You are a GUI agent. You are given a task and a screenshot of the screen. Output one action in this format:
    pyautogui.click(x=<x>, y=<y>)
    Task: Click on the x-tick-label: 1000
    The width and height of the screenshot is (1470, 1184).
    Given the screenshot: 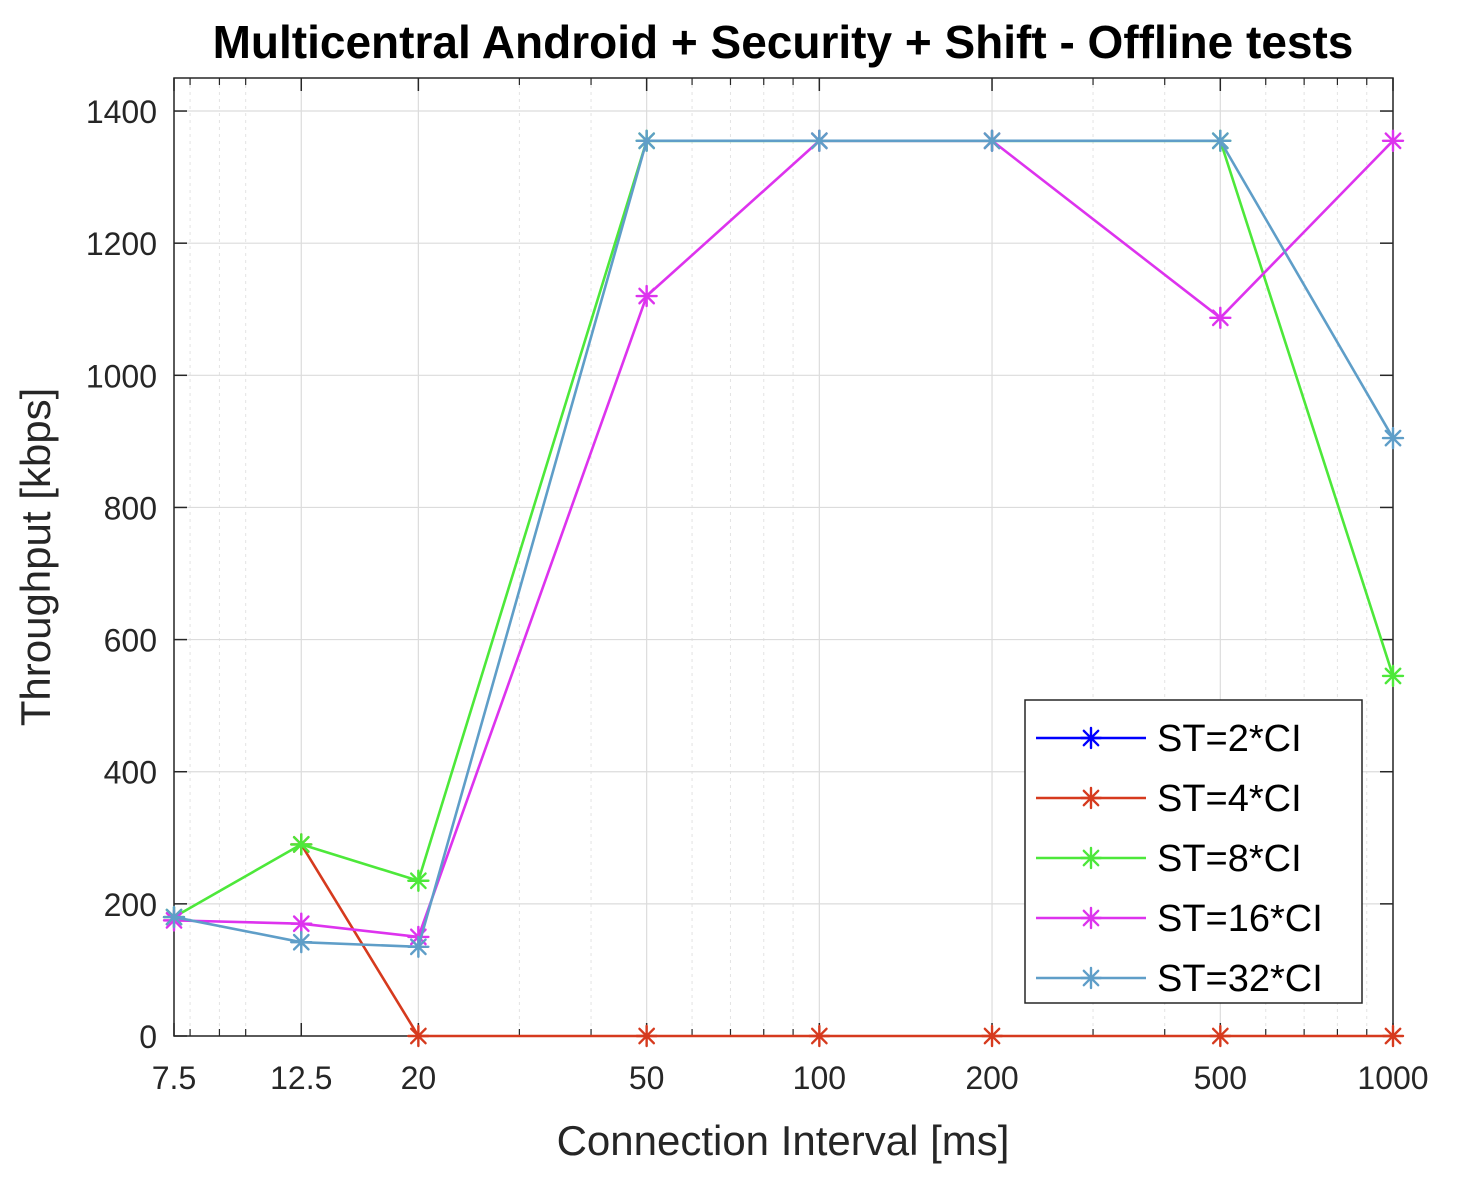 What is the action you would take?
    pyautogui.click(x=1392, y=1078)
    